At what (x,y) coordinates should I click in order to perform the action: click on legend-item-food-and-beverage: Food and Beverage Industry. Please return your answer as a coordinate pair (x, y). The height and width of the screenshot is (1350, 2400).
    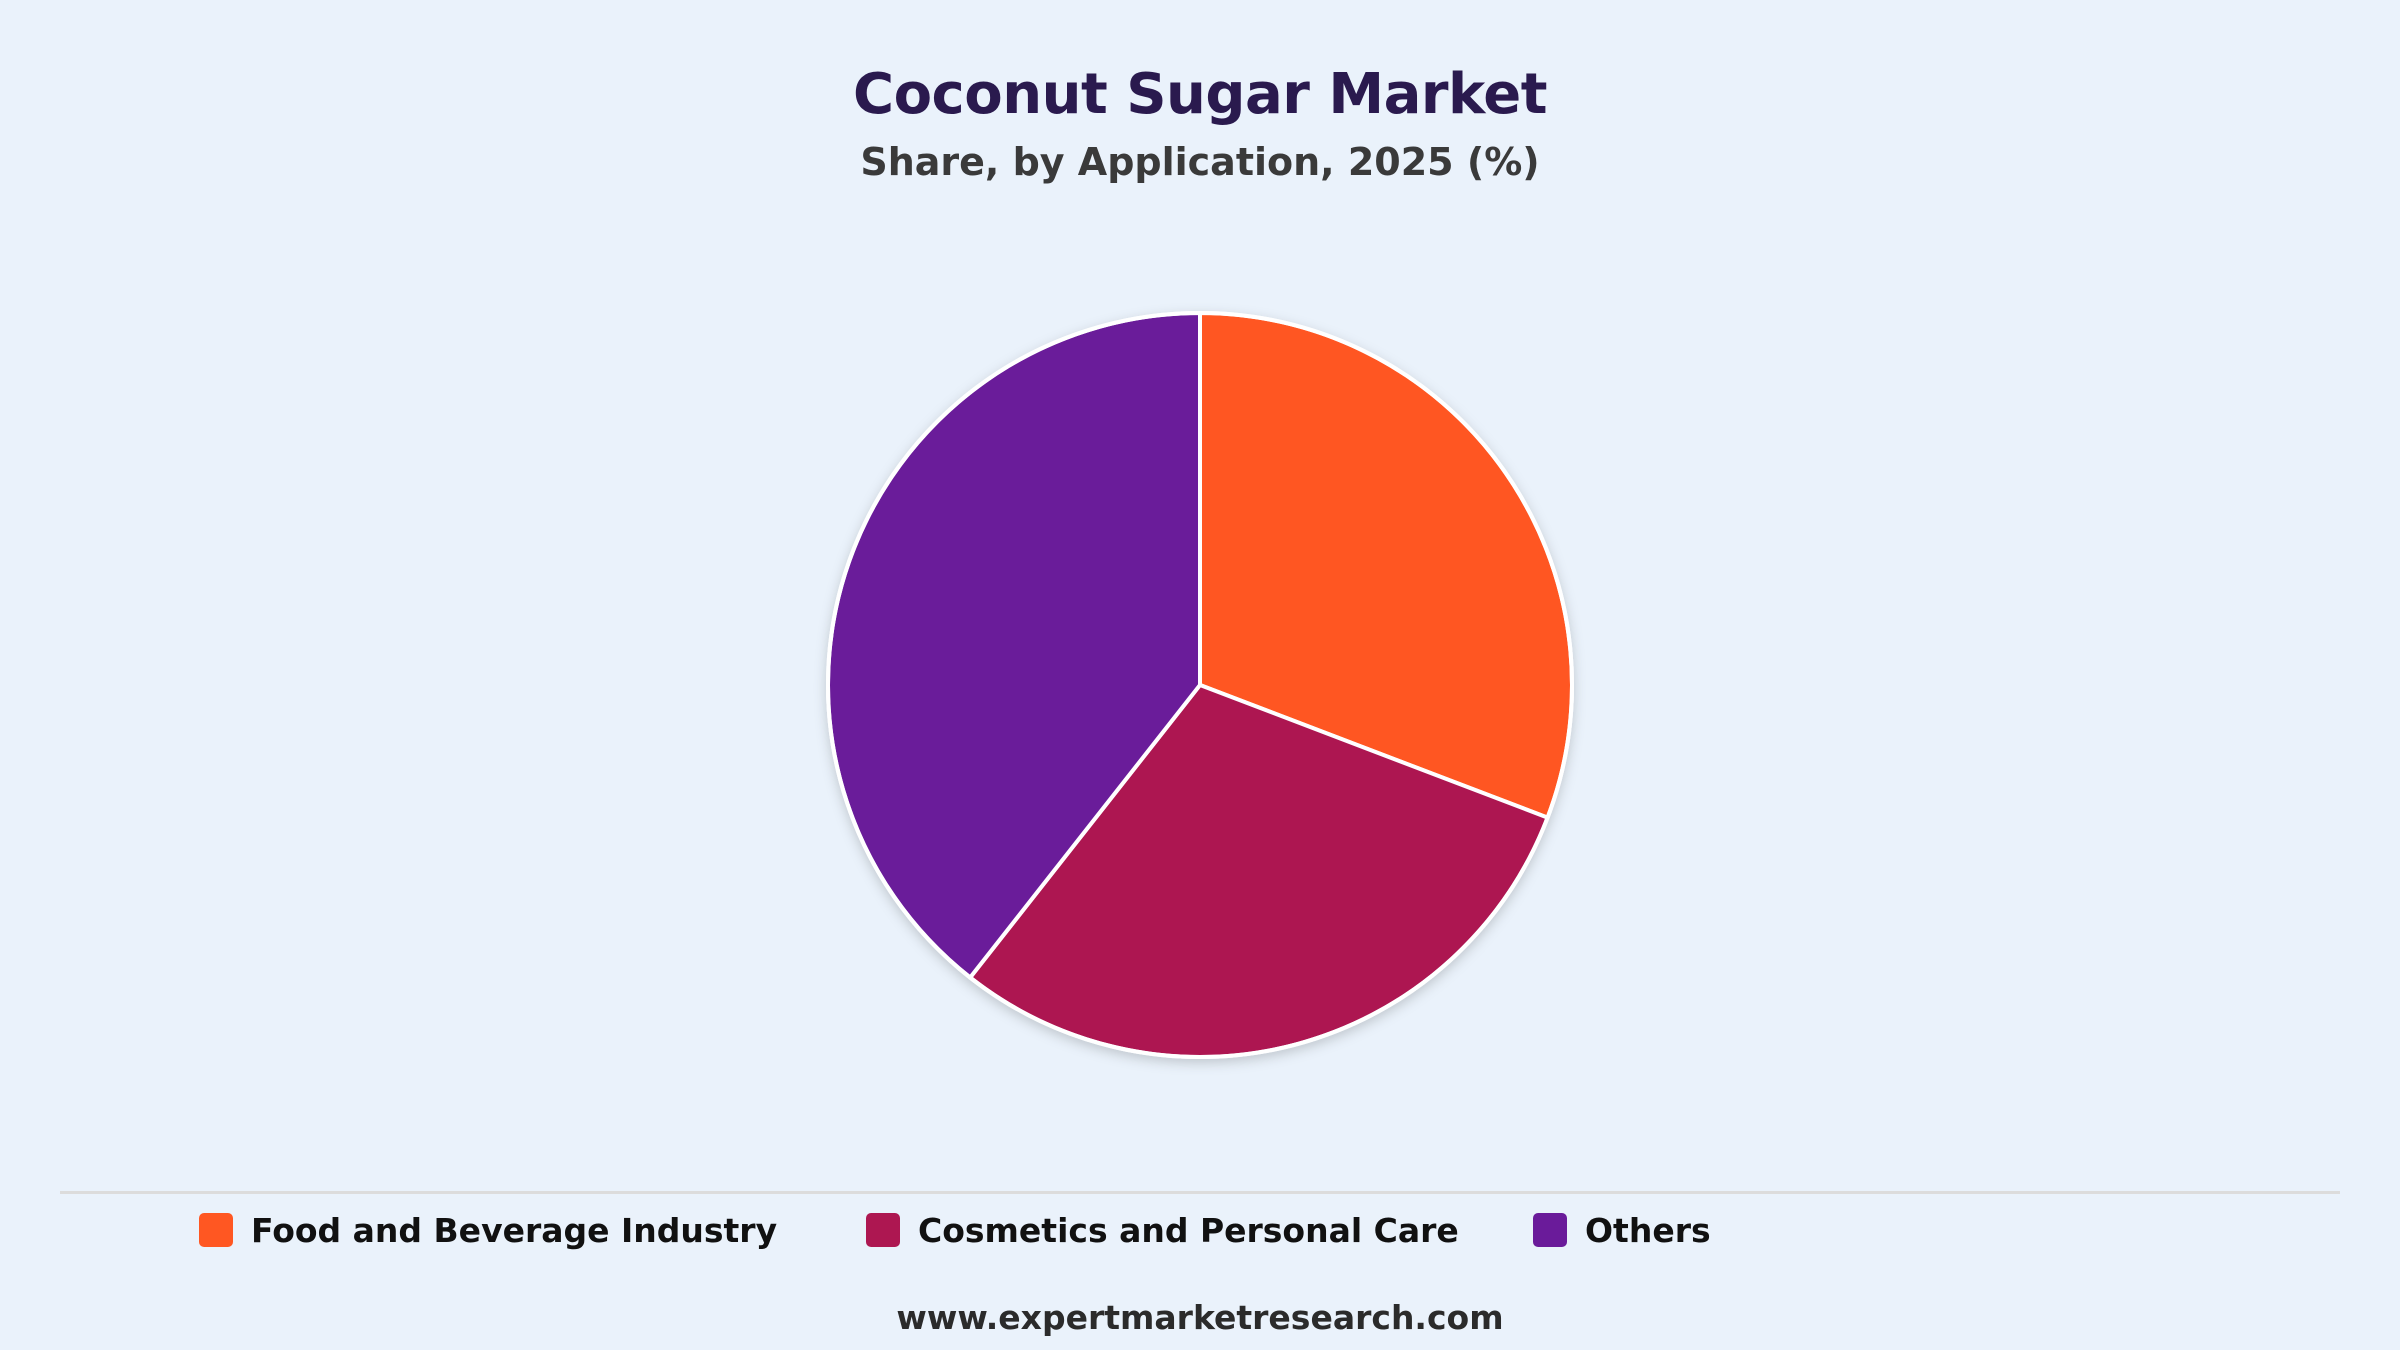
    Looking at the image, I should click on (488, 1230).